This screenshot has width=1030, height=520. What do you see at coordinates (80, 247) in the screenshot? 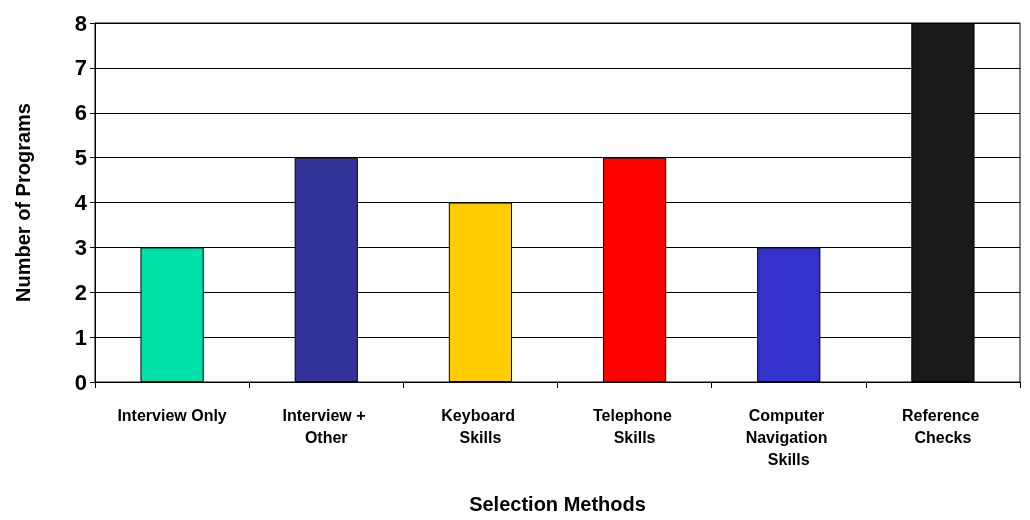
I see `y-tick-label: 3` at bounding box center [80, 247].